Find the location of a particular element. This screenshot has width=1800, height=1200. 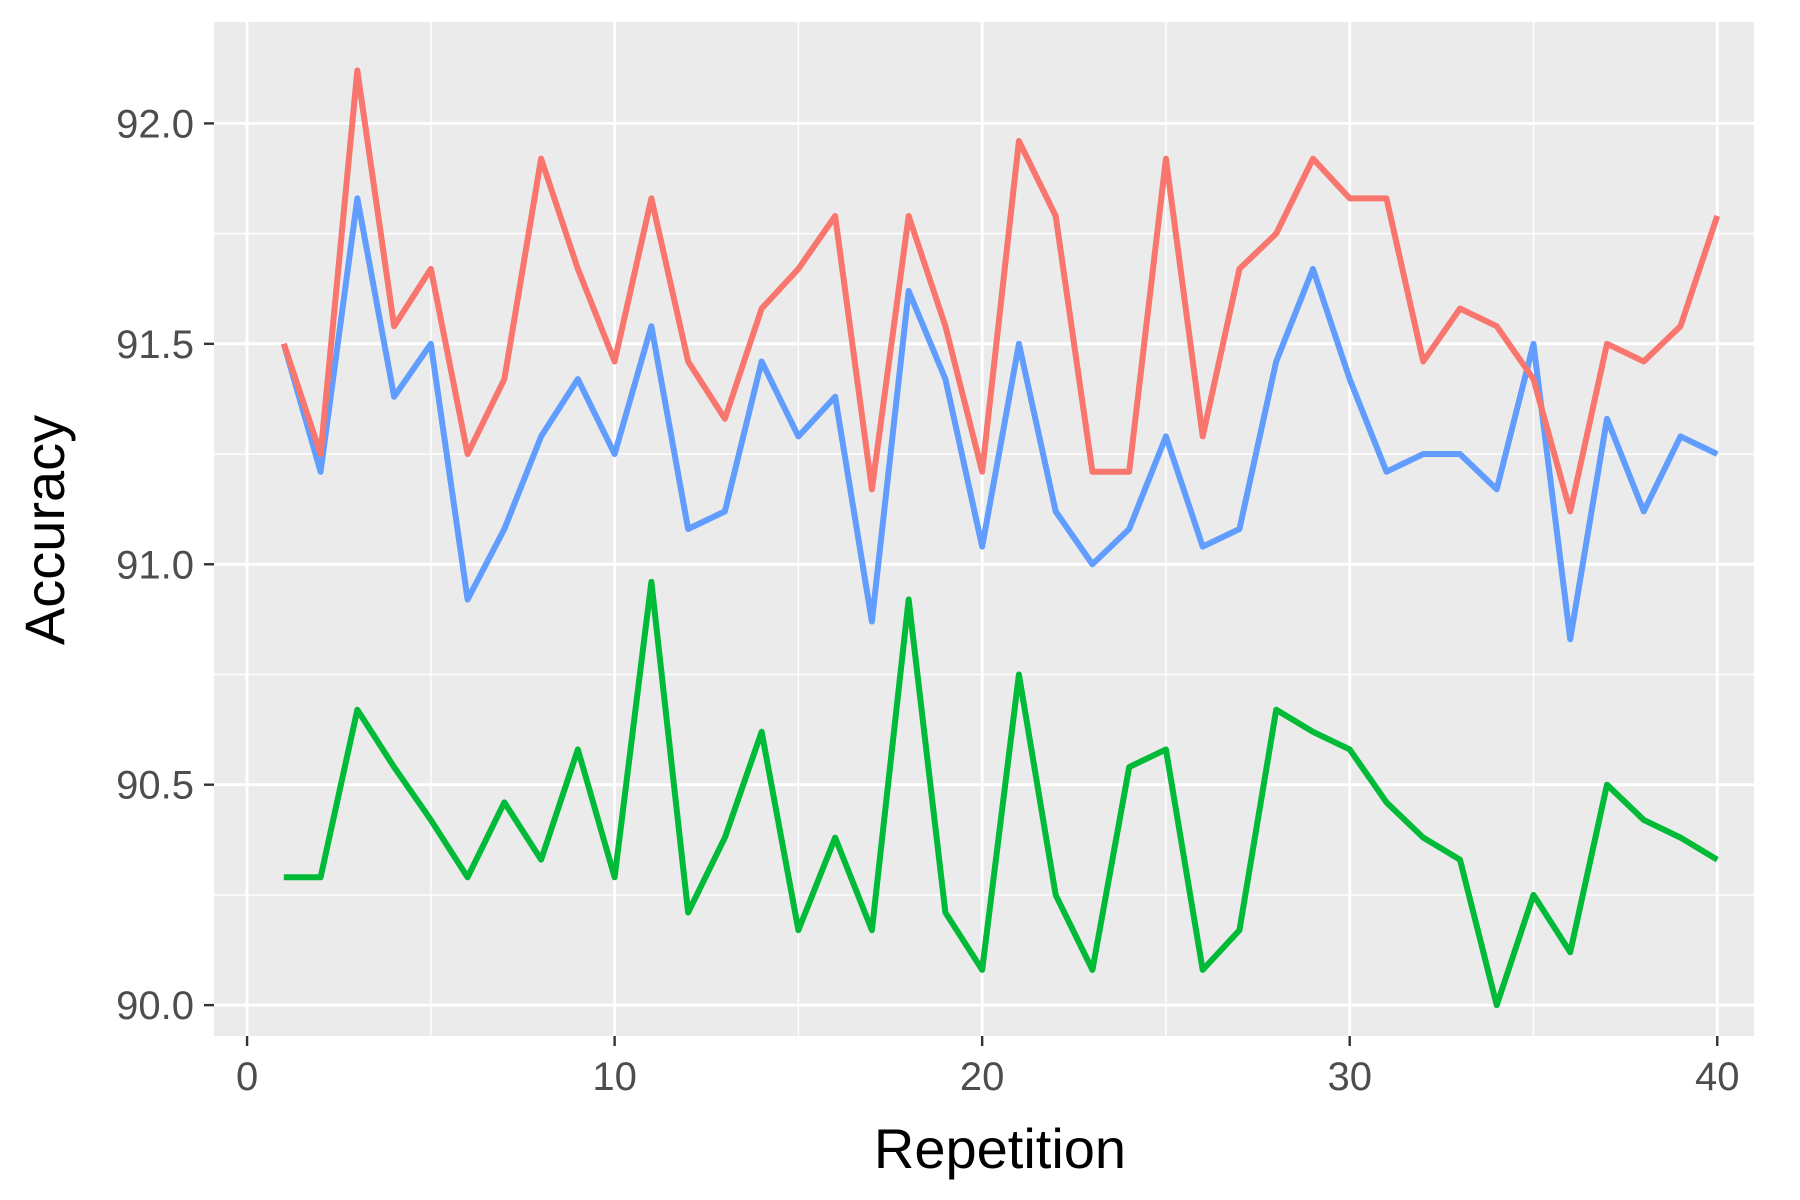

y-tick-label: 90.0 is located at coordinates (155, 1006).